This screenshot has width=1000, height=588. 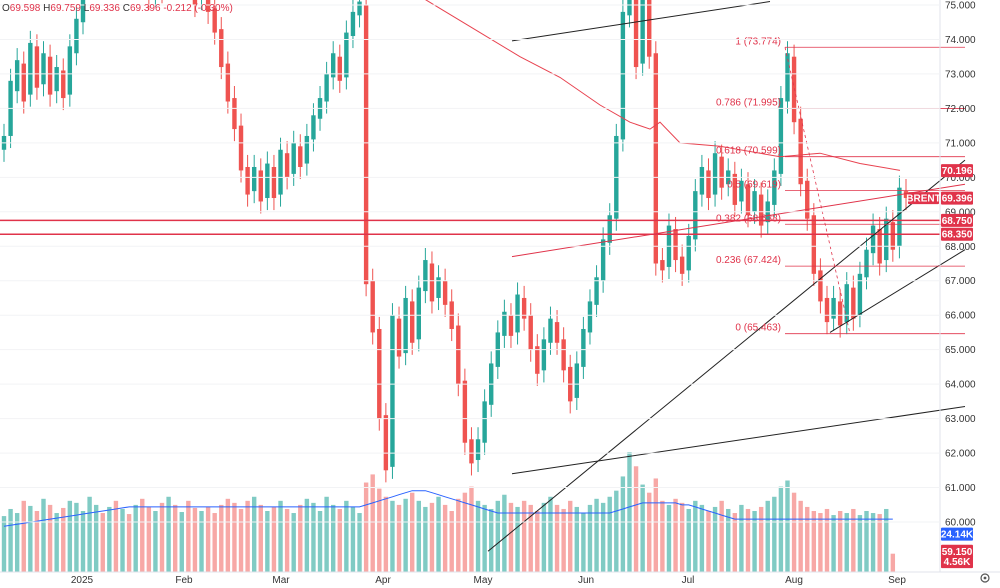 I want to click on x-tick-label: Jun, so click(x=586, y=580).